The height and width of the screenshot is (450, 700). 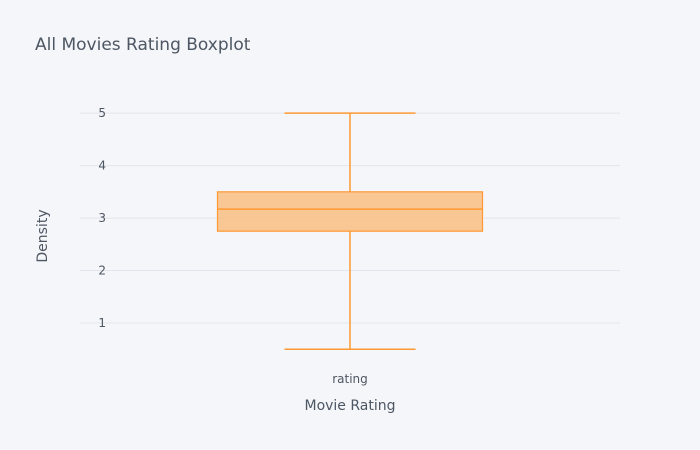 I want to click on y-axis-title: Density, so click(x=43, y=235).